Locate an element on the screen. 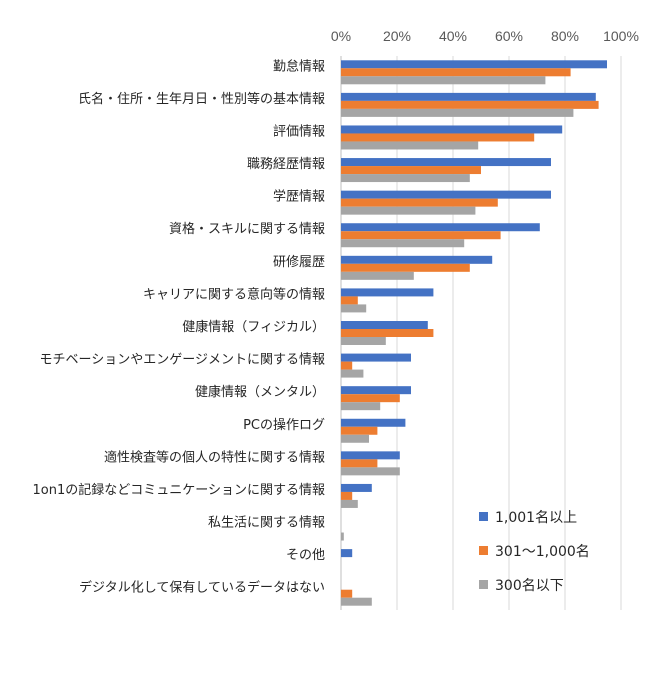 Image resolution: width=658 pixels, height=679 pixels. category-label: 職務経歴情報 is located at coordinates (286, 164).